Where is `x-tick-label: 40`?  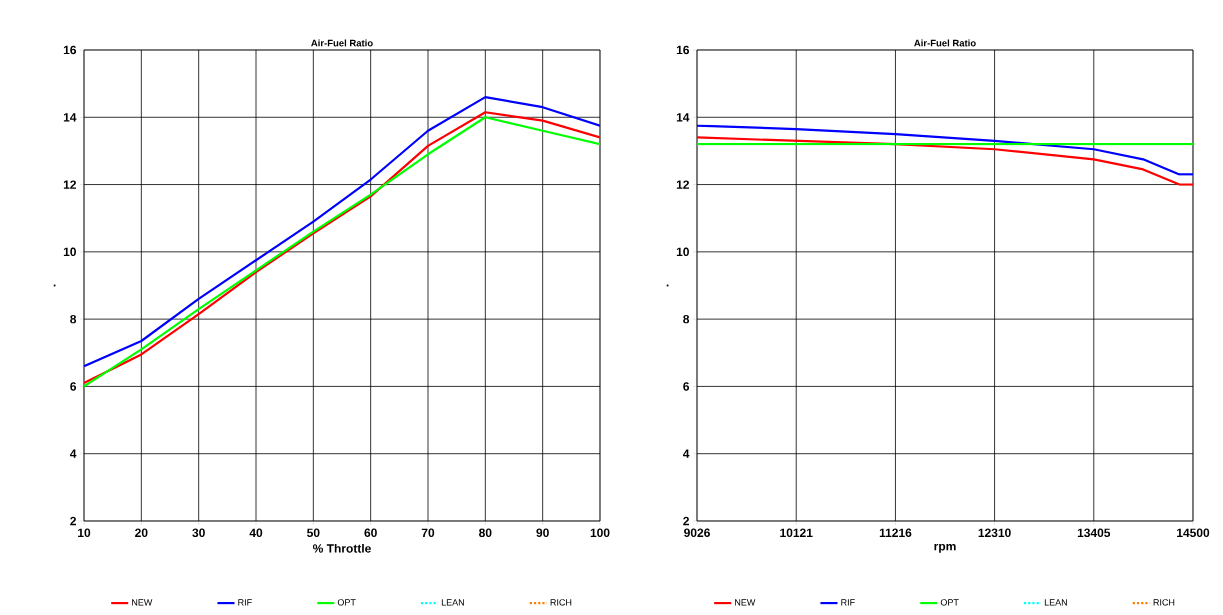 x-tick-label: 40 is located at coordinates (256, 533).